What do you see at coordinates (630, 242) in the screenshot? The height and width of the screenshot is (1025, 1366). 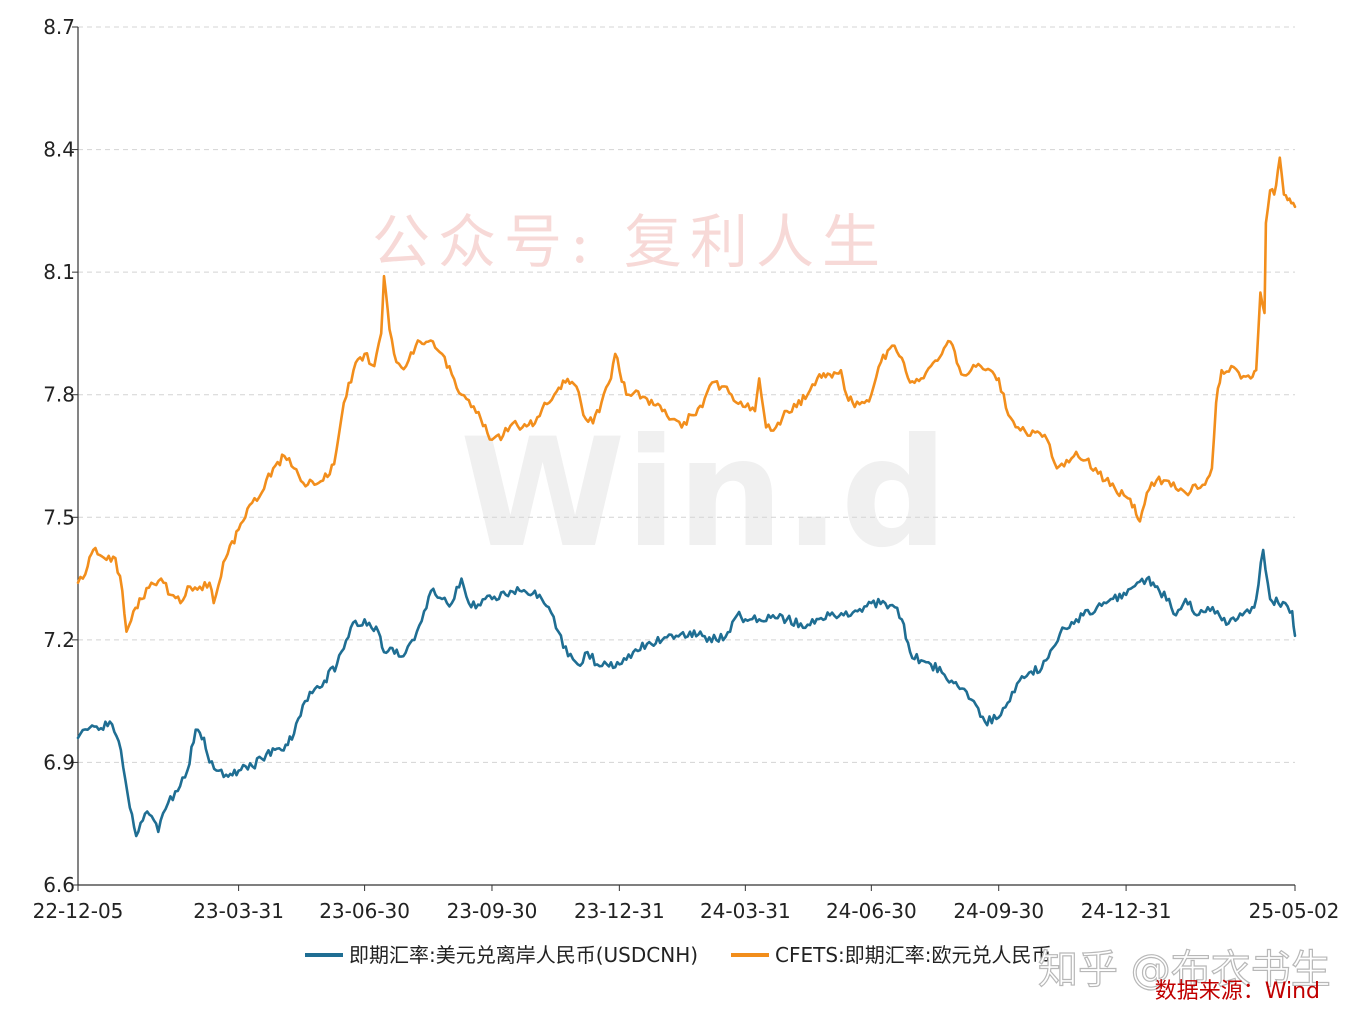 I see `wechat-watermark: 公众号: 复利人生` at bounding box center [630, 242].